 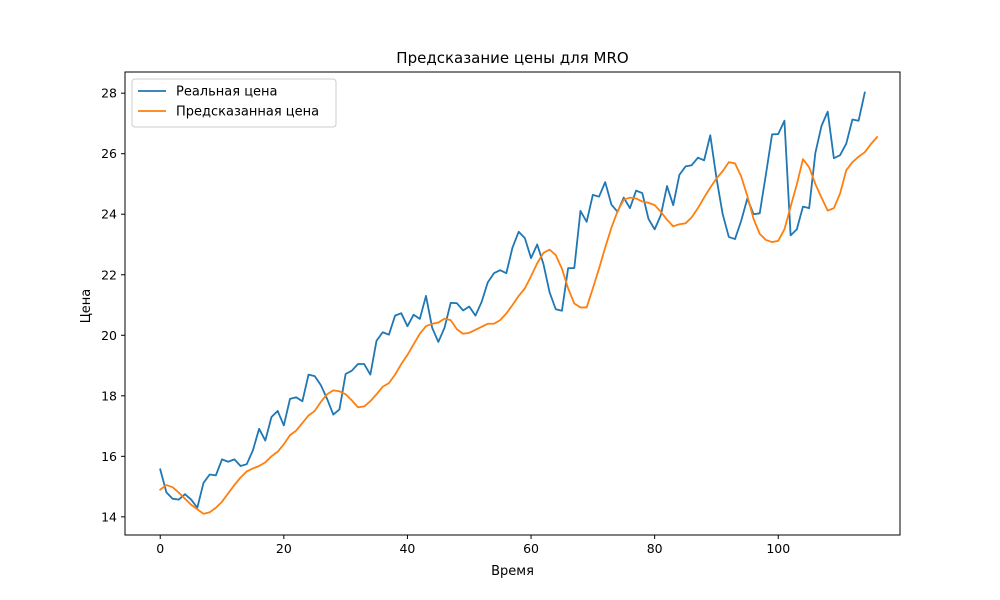 What do you see at coordinates (109, 516) in the screenshot?
I see `y-tick-label: 14` at bounding box center [109, 516].